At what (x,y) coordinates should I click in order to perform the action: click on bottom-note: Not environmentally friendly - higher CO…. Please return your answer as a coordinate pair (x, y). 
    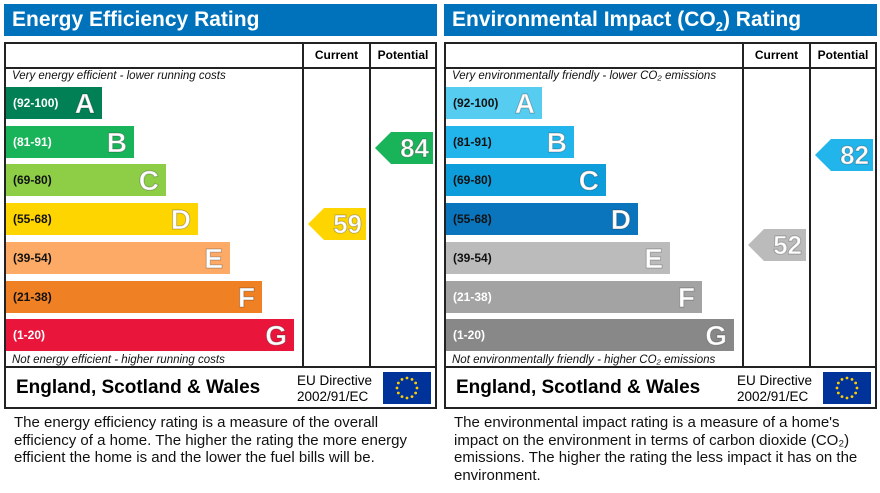
    Looking at the image, I should click on (584, 360).